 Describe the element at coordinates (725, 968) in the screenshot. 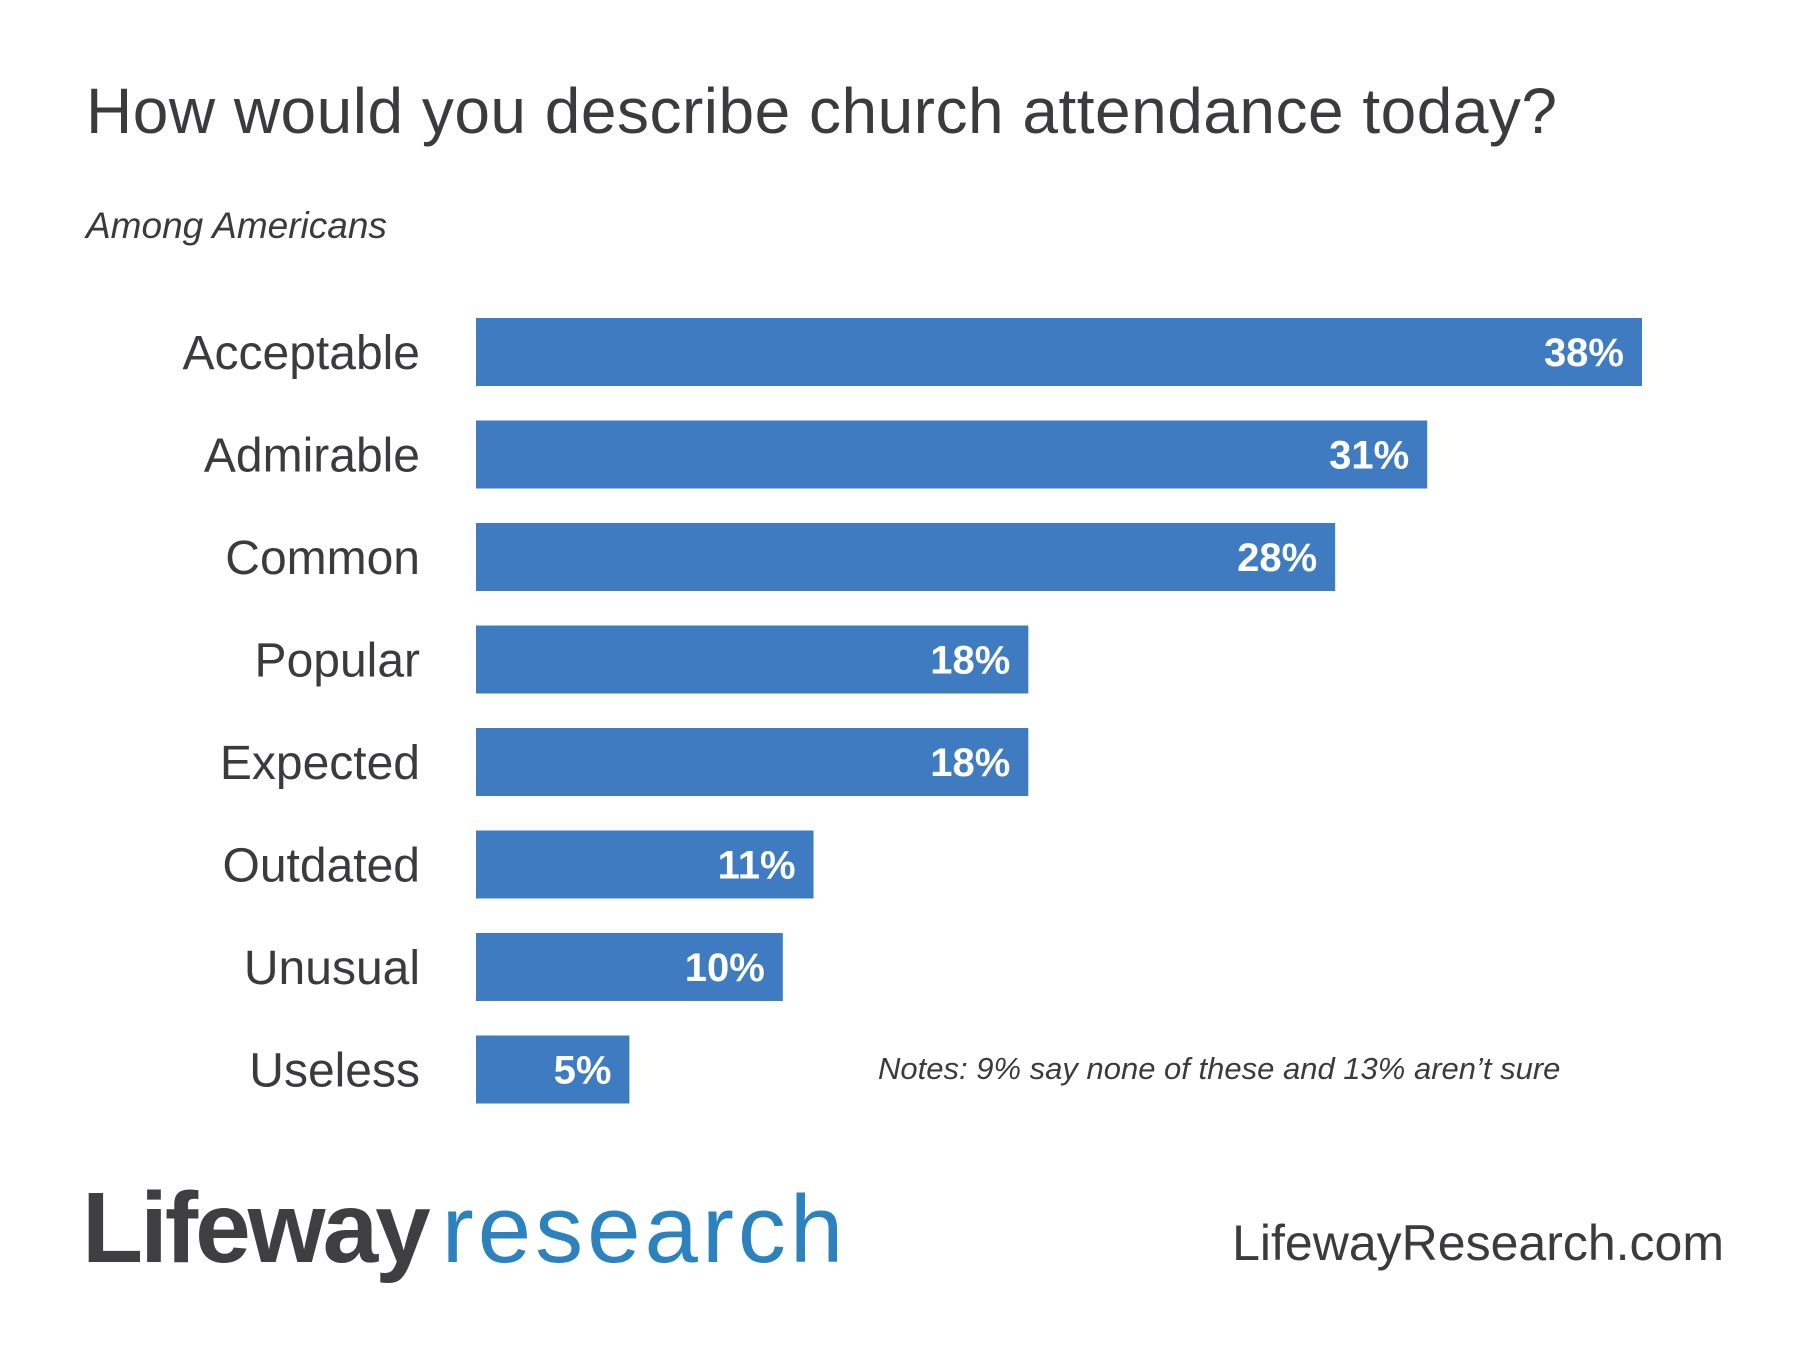

I see `value-label-unusual: 10%` at that location.